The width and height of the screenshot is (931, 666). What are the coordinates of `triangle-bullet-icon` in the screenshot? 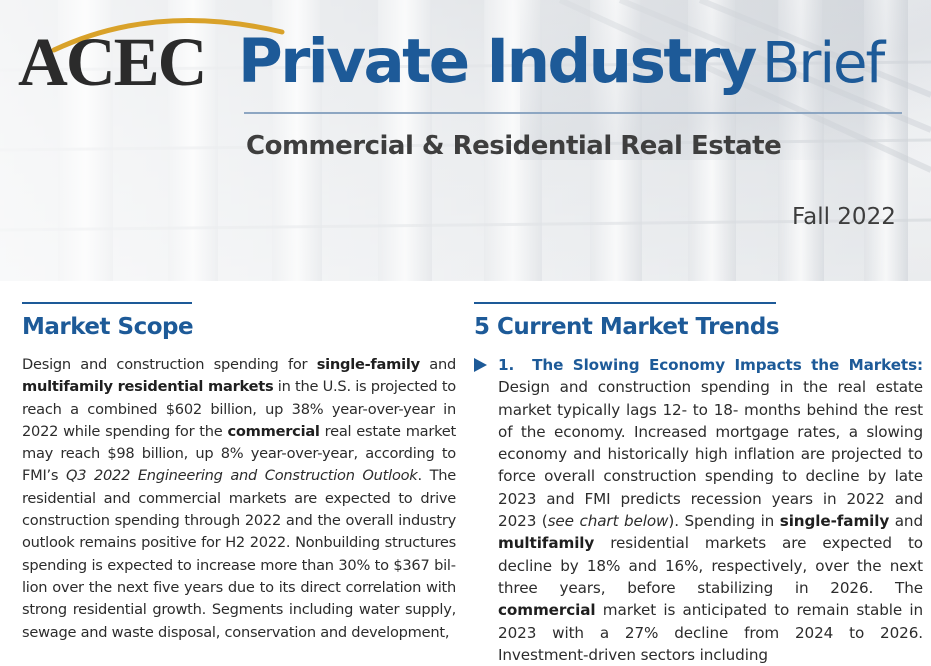 It's located at (480, 365).